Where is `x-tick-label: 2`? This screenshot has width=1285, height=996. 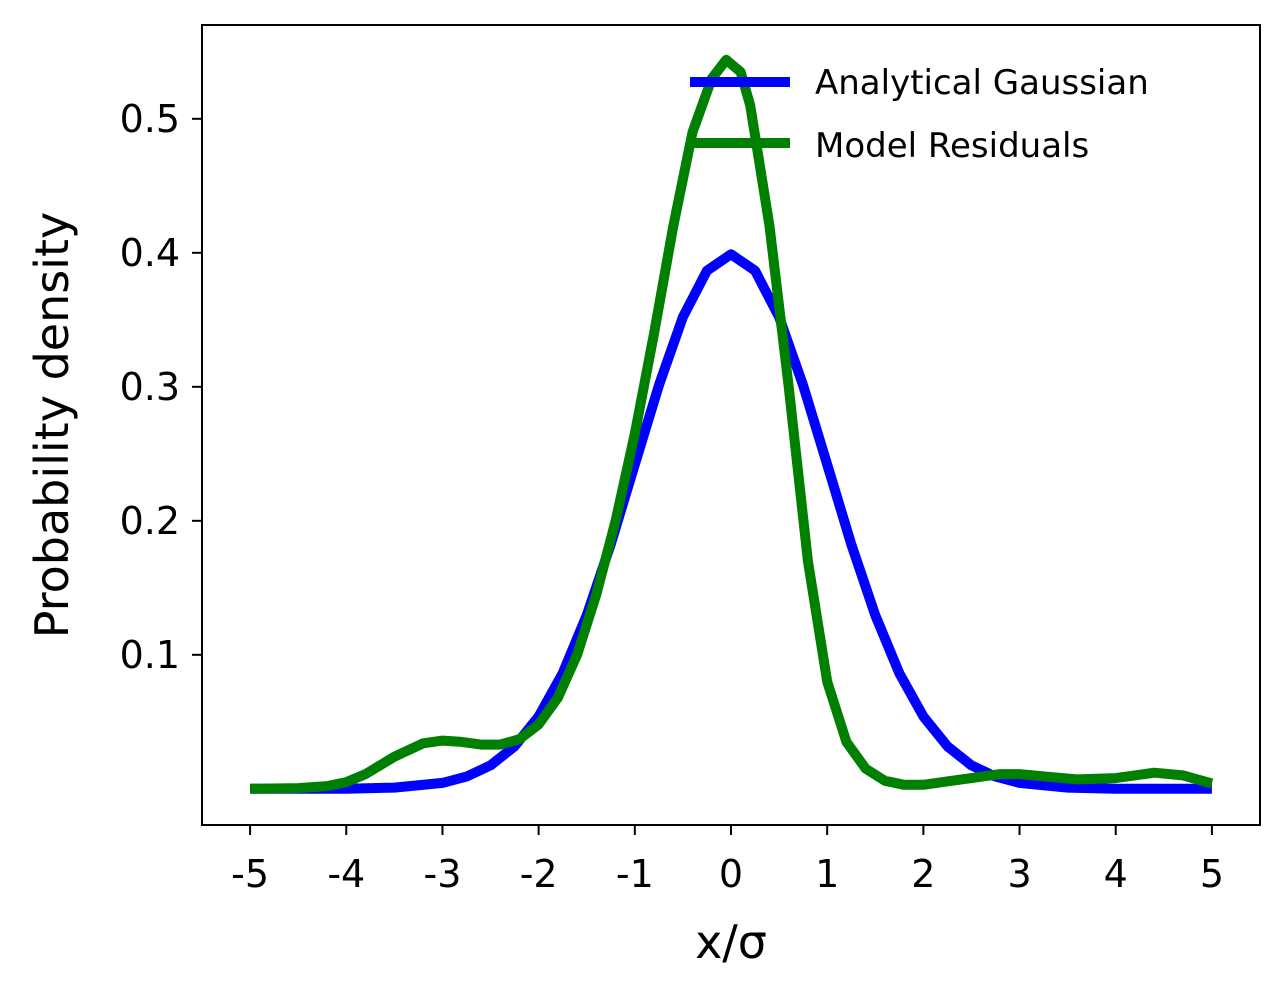
x-tick-label: 2 is located at coordinates (923, 874).